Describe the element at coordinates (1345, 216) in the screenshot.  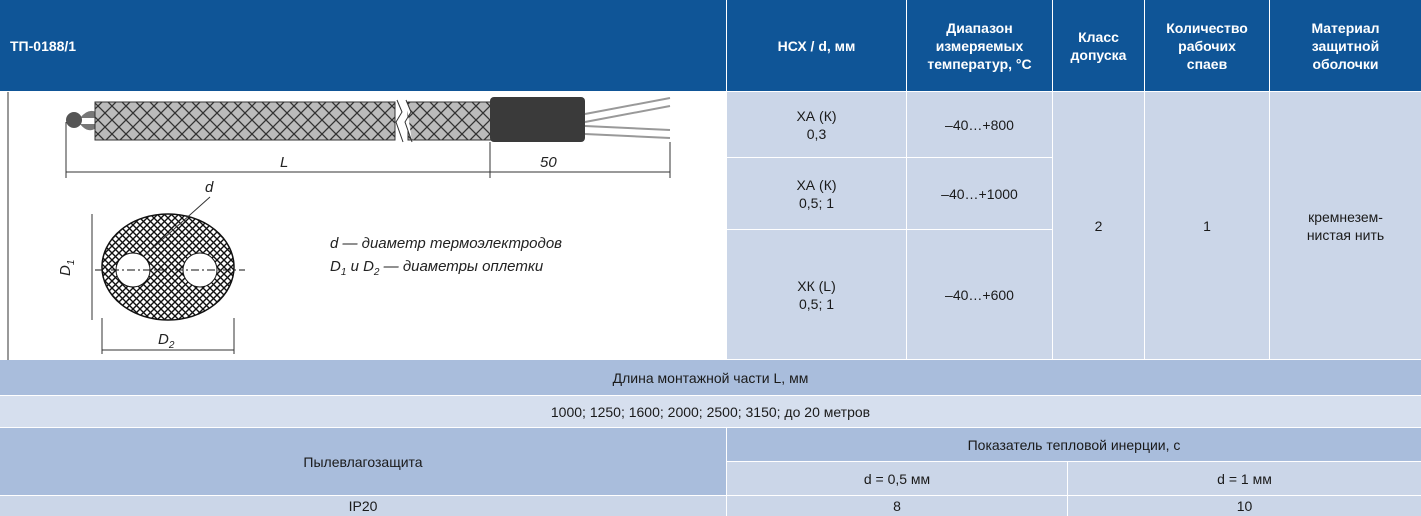
I see `text: кремнезем-` at that location.